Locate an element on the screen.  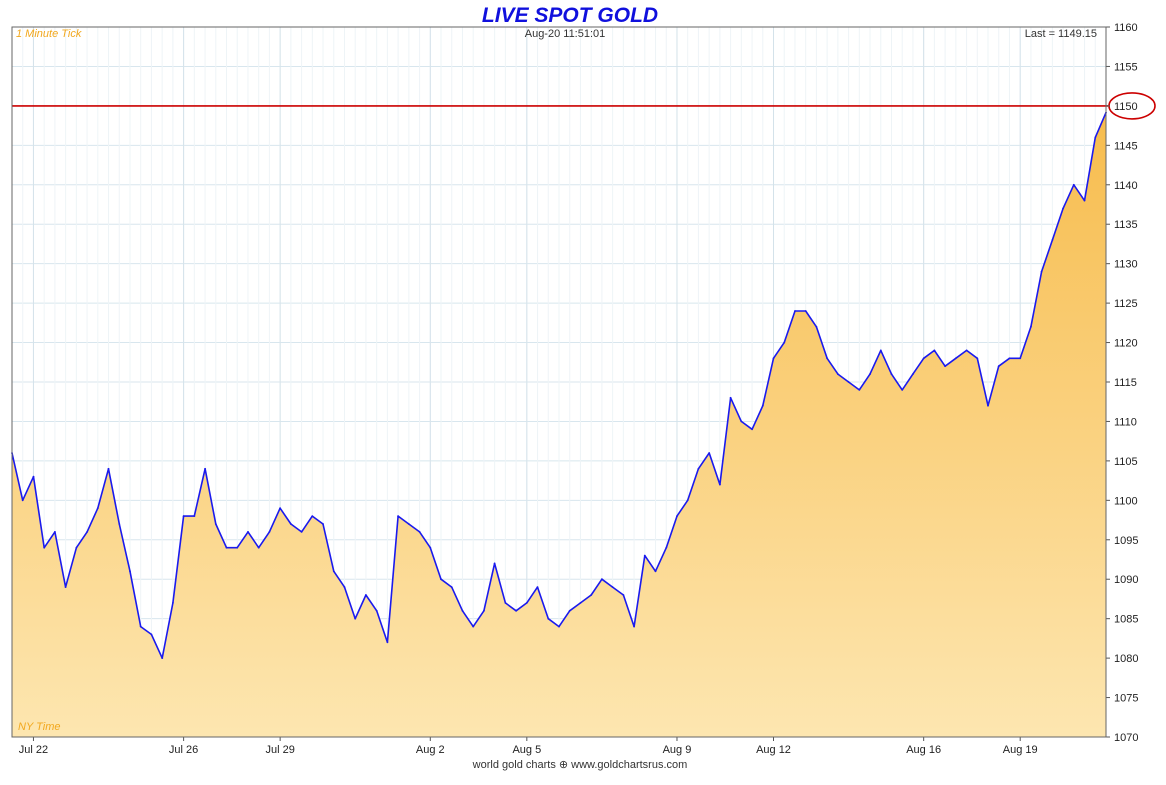
chart-title: LIVE SPOT GOLD is located at coordinates (570, 15).